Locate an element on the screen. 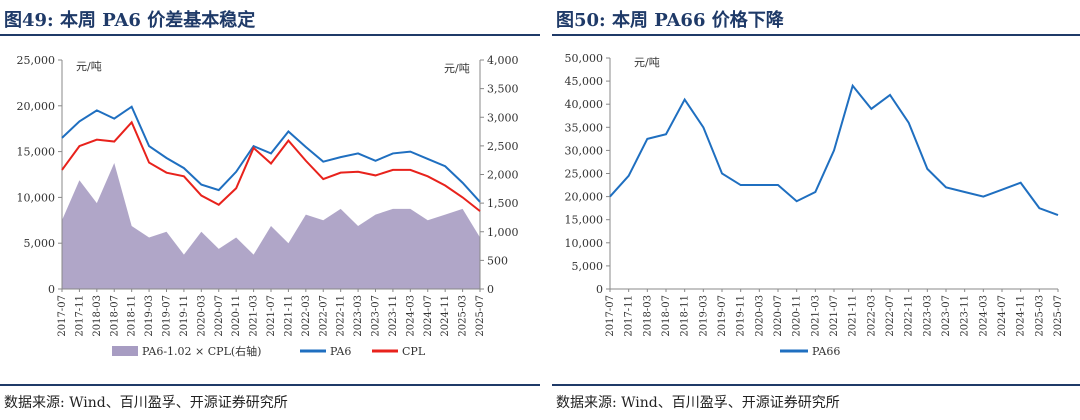 The width and height of the screenshot is (1080, 420). right-y-tick-label: 0 is located at coordinates (490, 289).